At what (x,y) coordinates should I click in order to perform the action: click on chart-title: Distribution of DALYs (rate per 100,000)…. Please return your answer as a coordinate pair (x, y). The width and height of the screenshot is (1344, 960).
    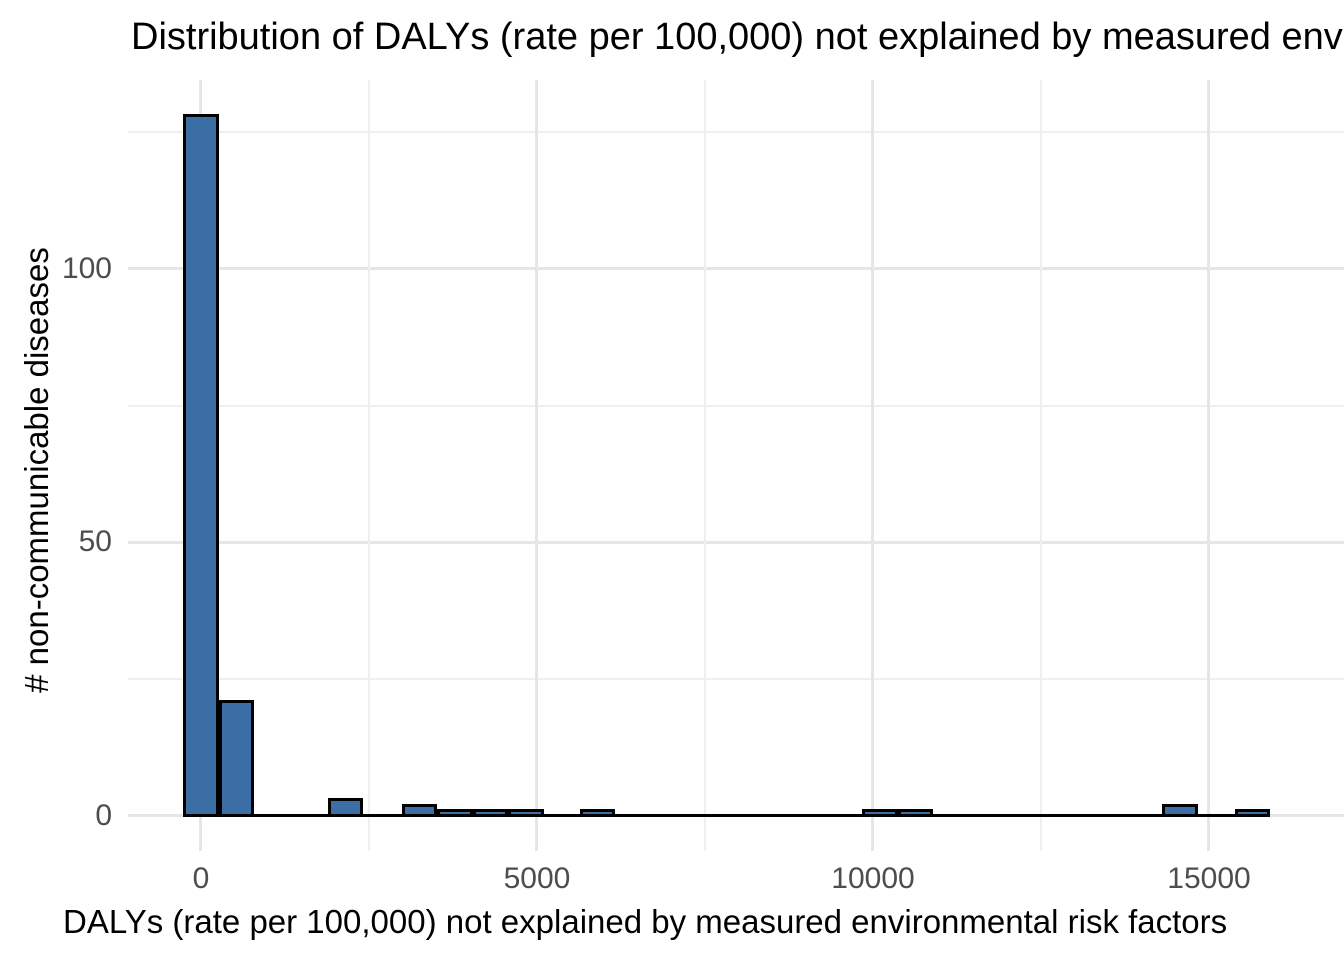
    Looking at the image, I should click on (737, 37).